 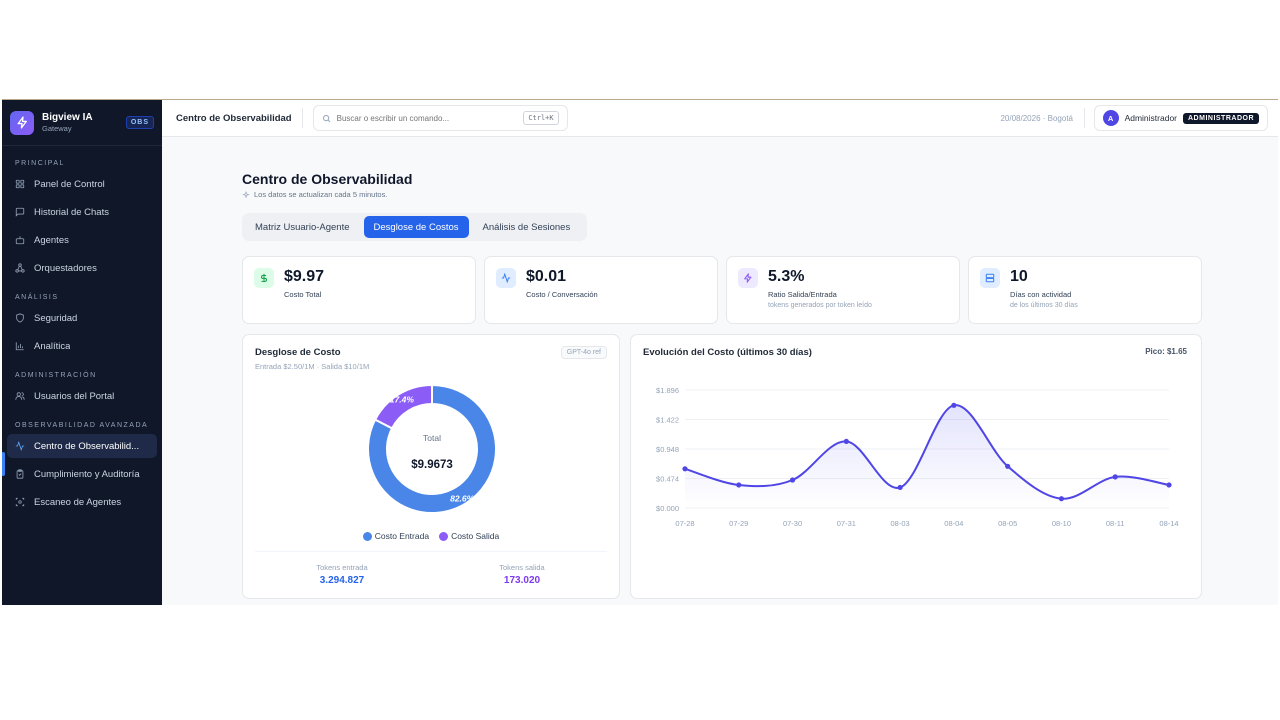 What do you see at coordinates (541, 118) in the screenshot?
I see `shortcut-hint: Ctrl+K` at bounding box center [541, 118].